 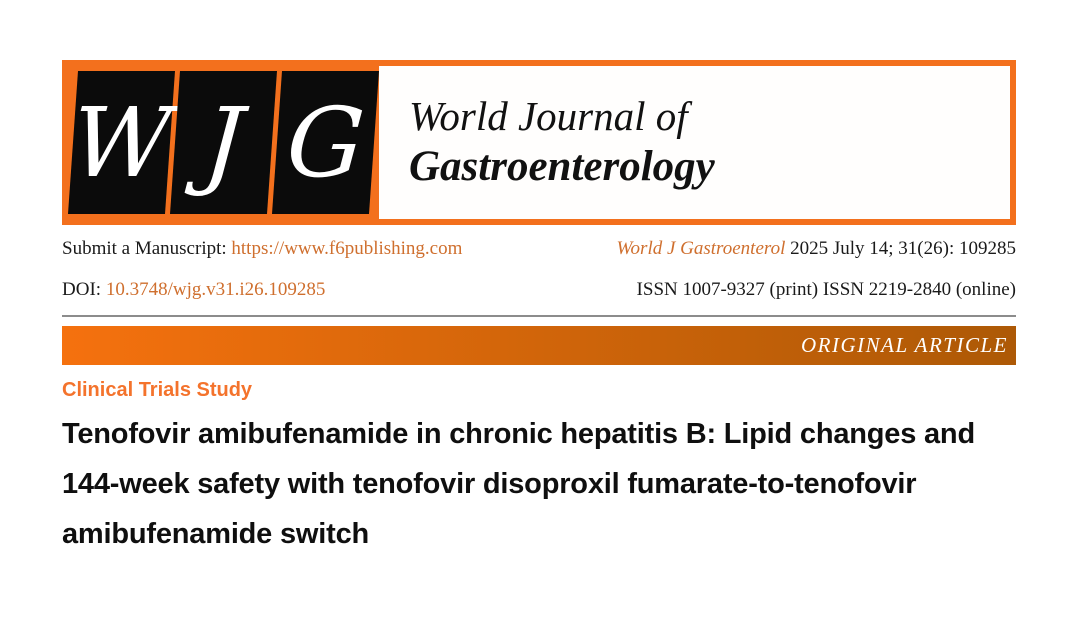 I want to click on section-bar: ORIGINAL ARTICLE, so click(x=539, y=345).